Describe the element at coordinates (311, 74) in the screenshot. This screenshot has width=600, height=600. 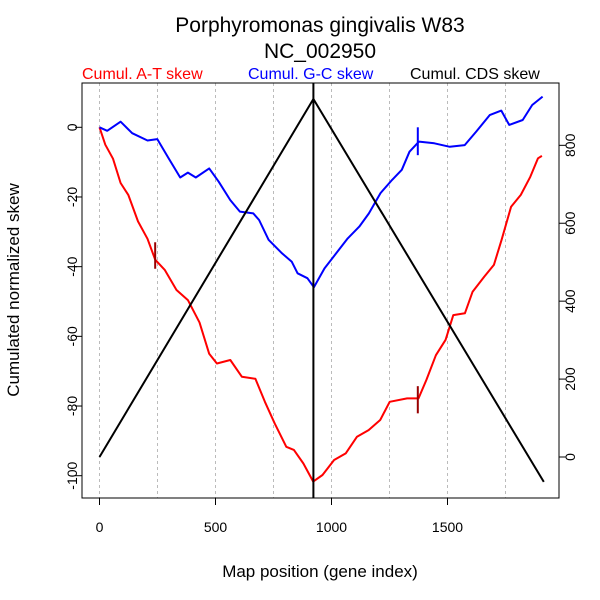
I see `legend-gc-skew: Cumul. G-C skew` at that location.